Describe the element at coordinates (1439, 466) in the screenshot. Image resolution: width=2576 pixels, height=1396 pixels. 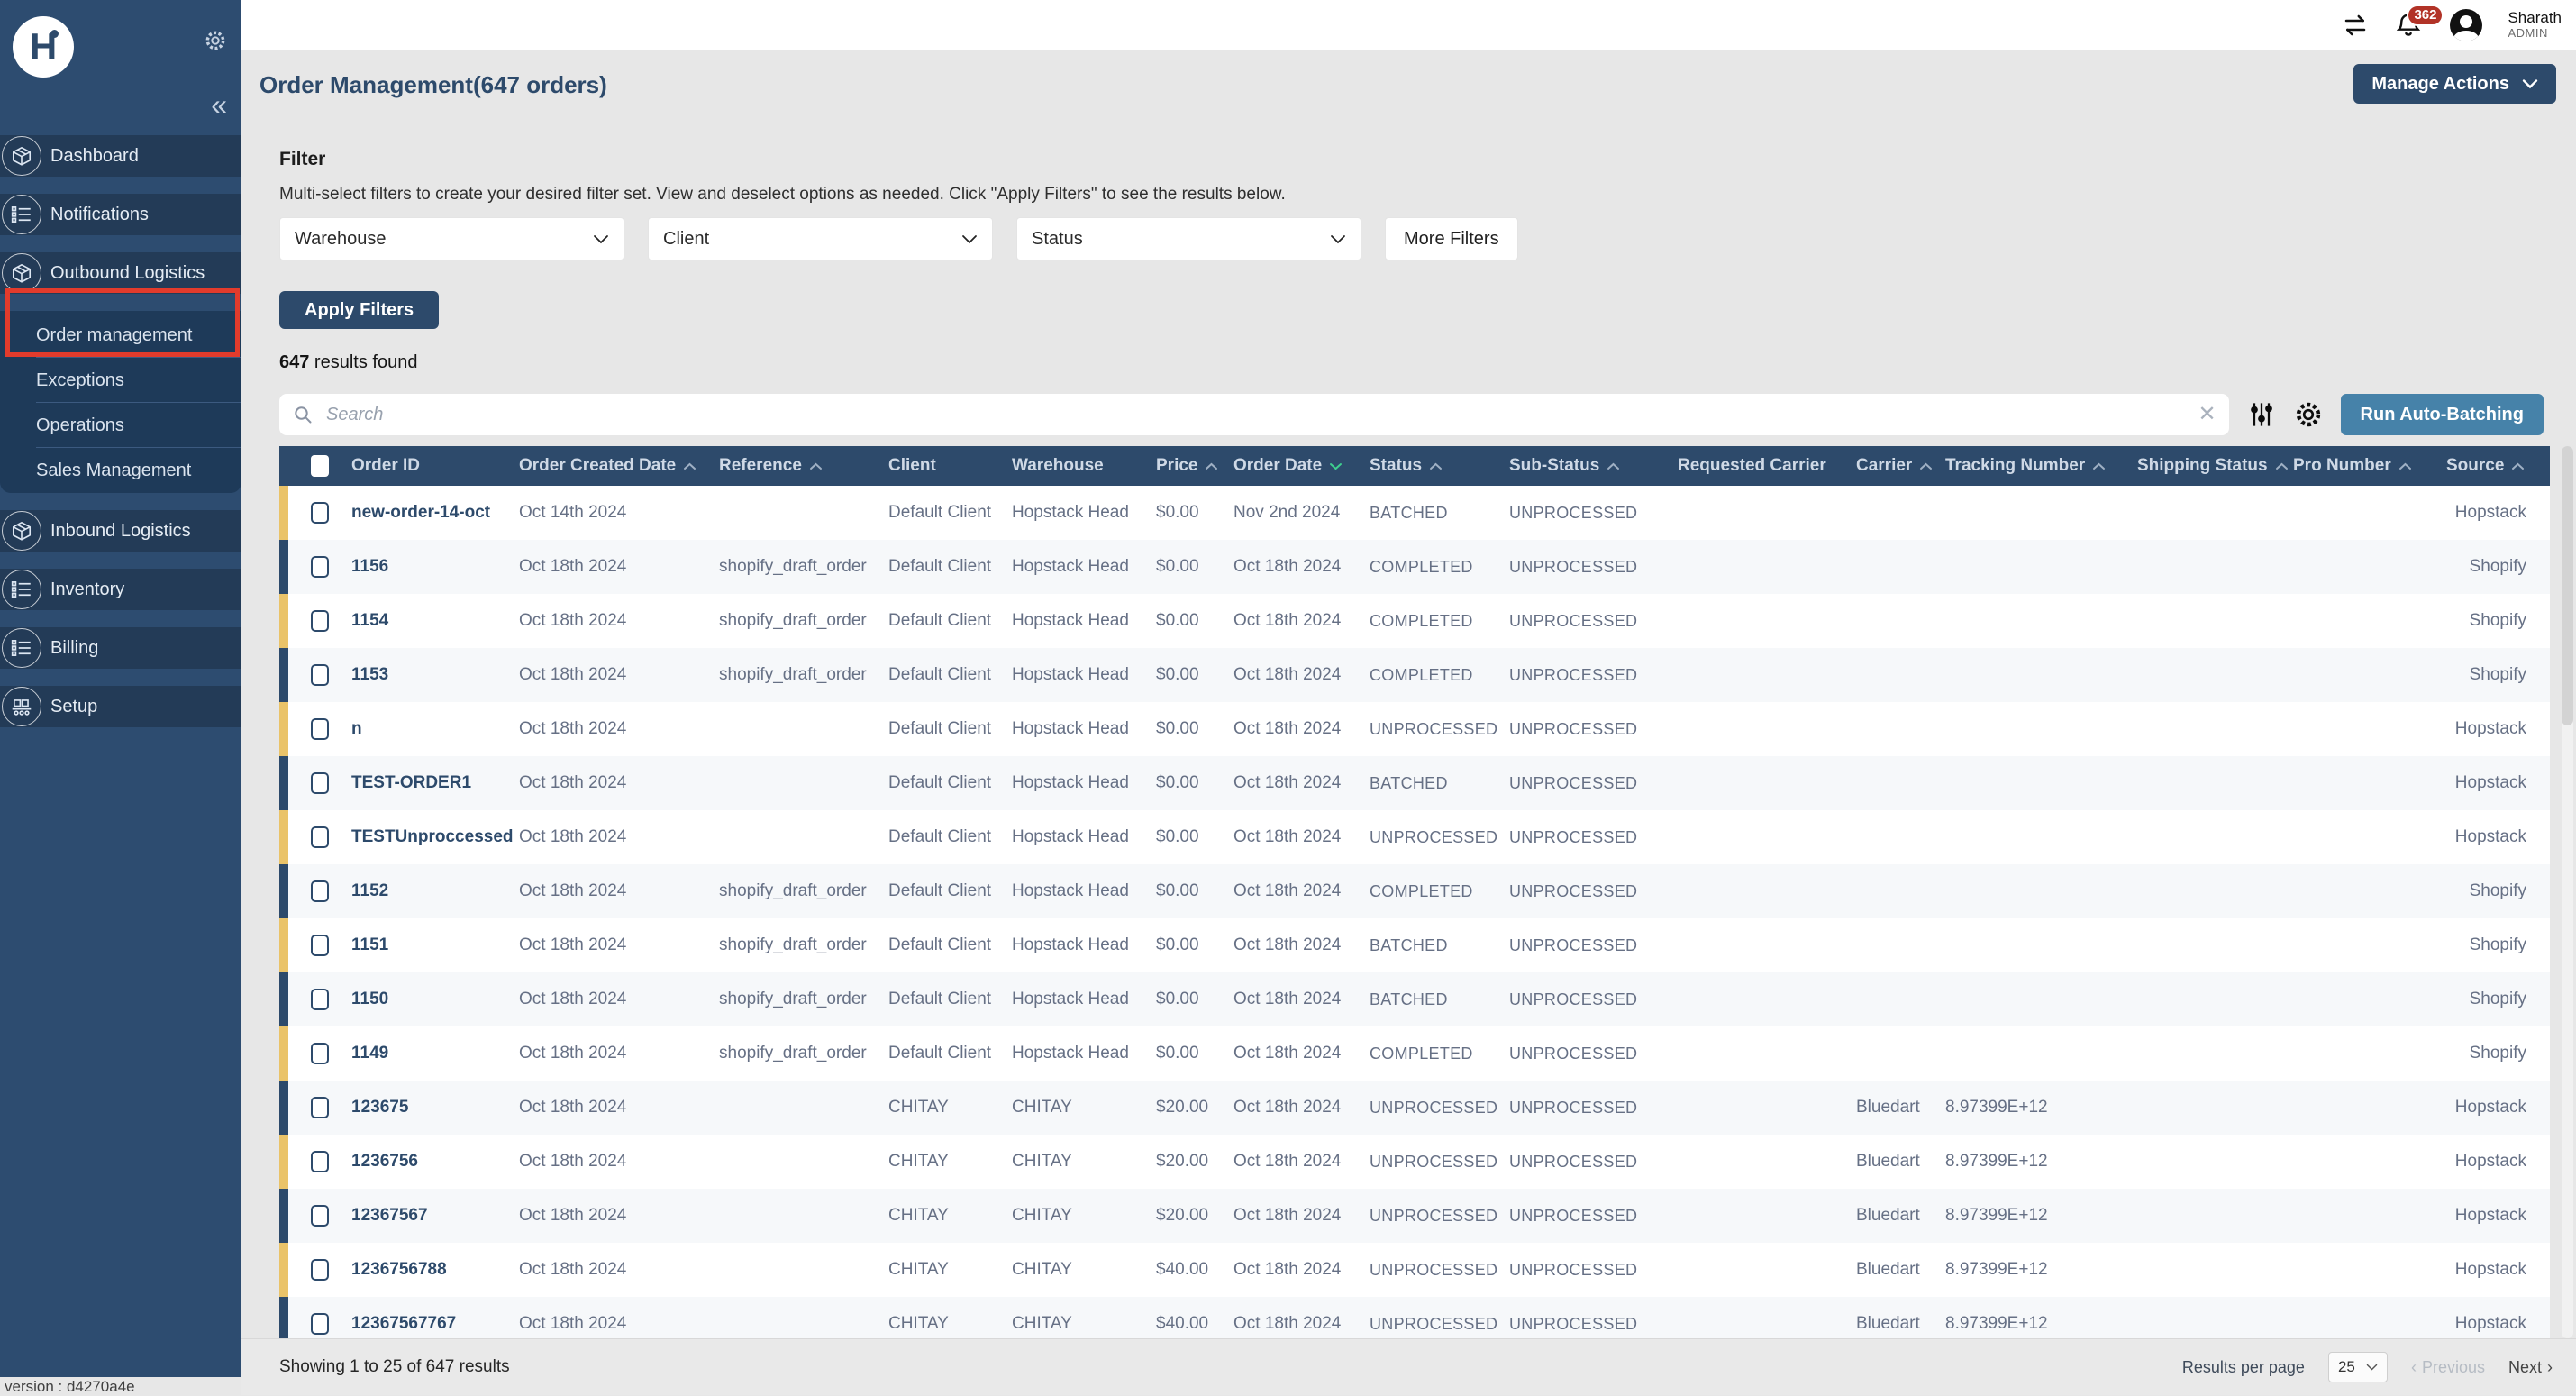
I see `column-header-status: Status` at that location.